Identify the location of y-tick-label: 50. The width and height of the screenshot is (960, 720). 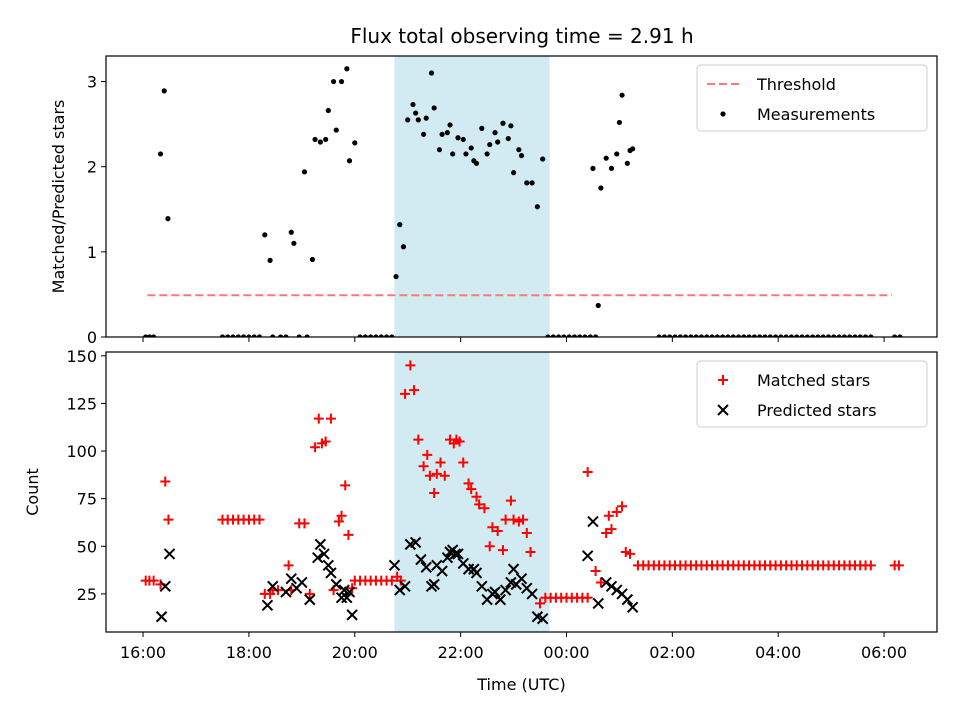
(87, 546).